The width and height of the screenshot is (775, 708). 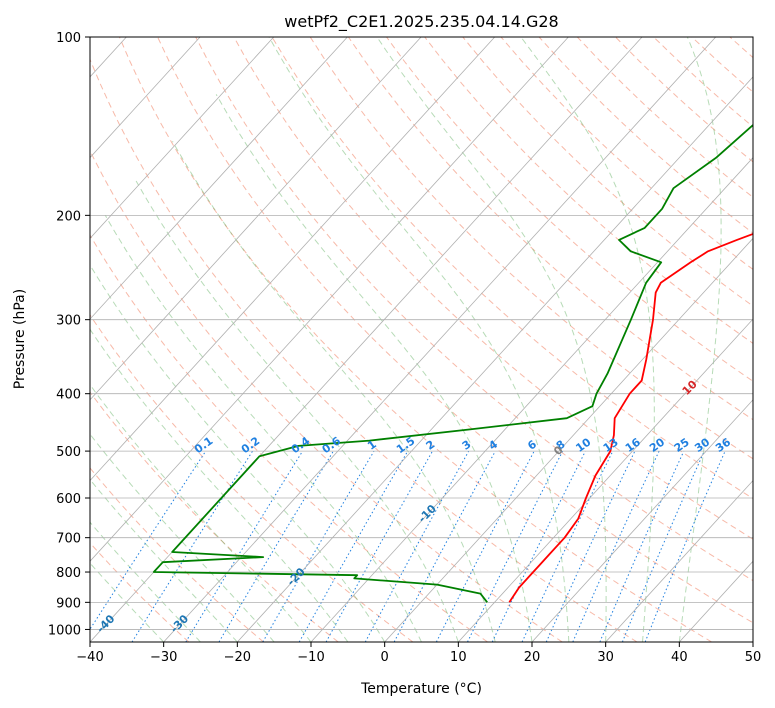 What do you see at coordinates (68, 38) in the screenshot?
I see `y-tick-label: 100` at bounding box center [68, 38].